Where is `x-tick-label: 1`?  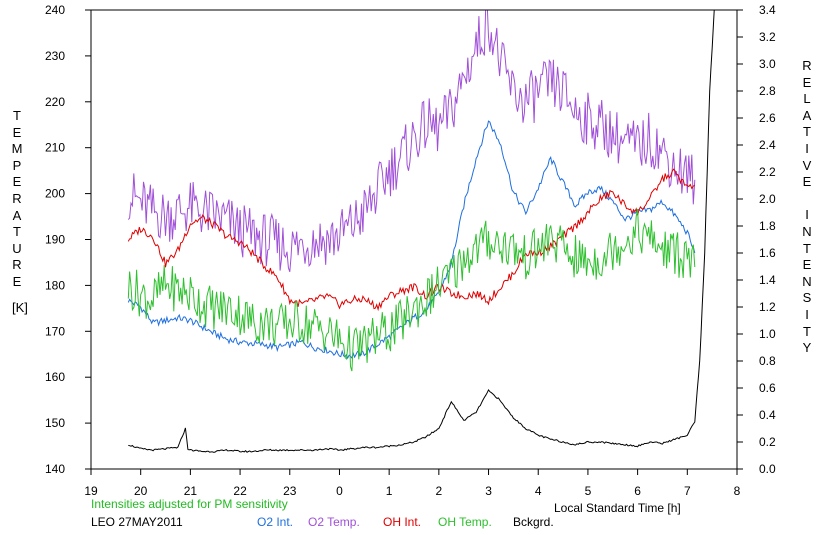
x-tick-label: 1 is located at coordinates (389, 491).